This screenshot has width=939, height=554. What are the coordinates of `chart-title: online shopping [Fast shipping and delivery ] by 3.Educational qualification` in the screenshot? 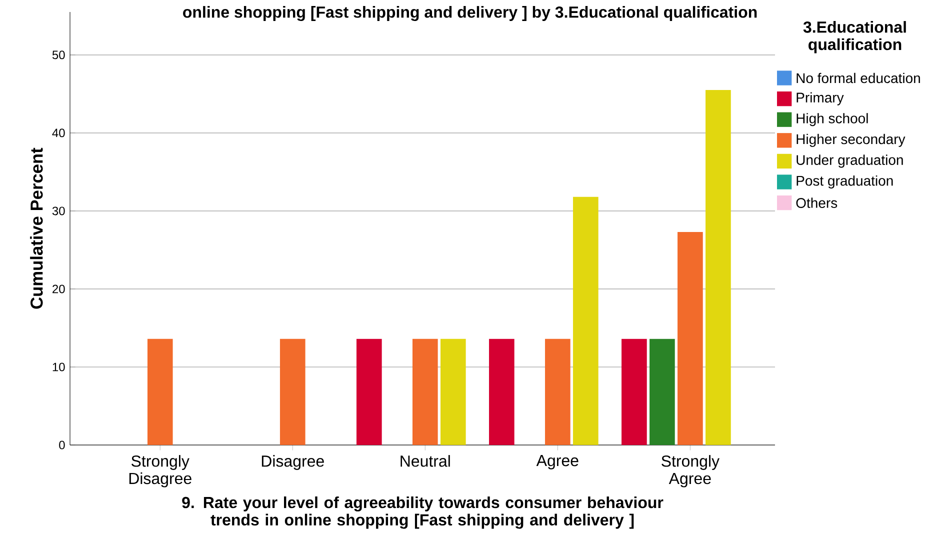 It's located at (470, 14).